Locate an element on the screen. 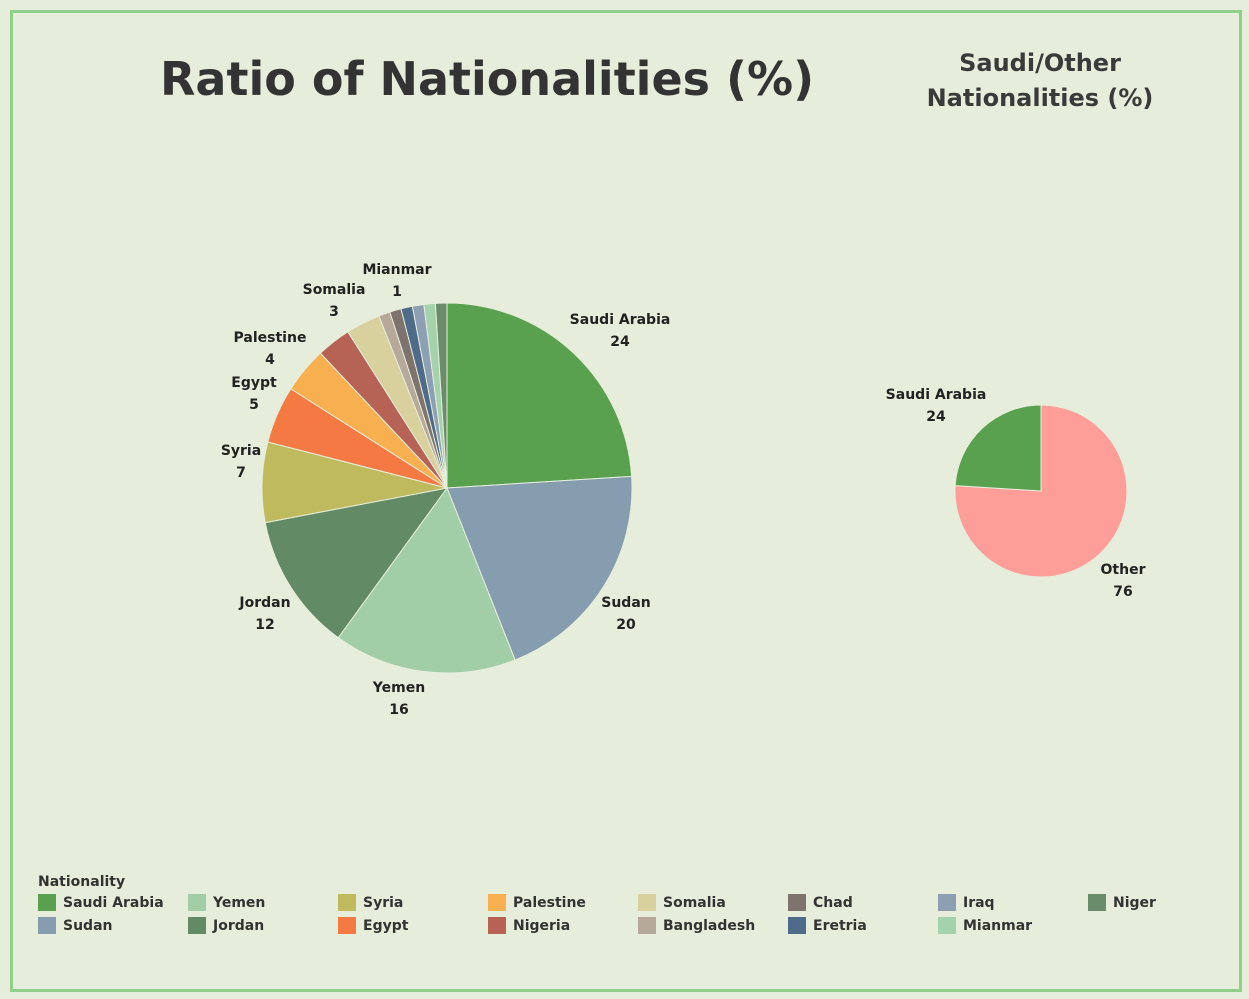  main-label-somalia: Somalia is located at coordinates (334, 290).